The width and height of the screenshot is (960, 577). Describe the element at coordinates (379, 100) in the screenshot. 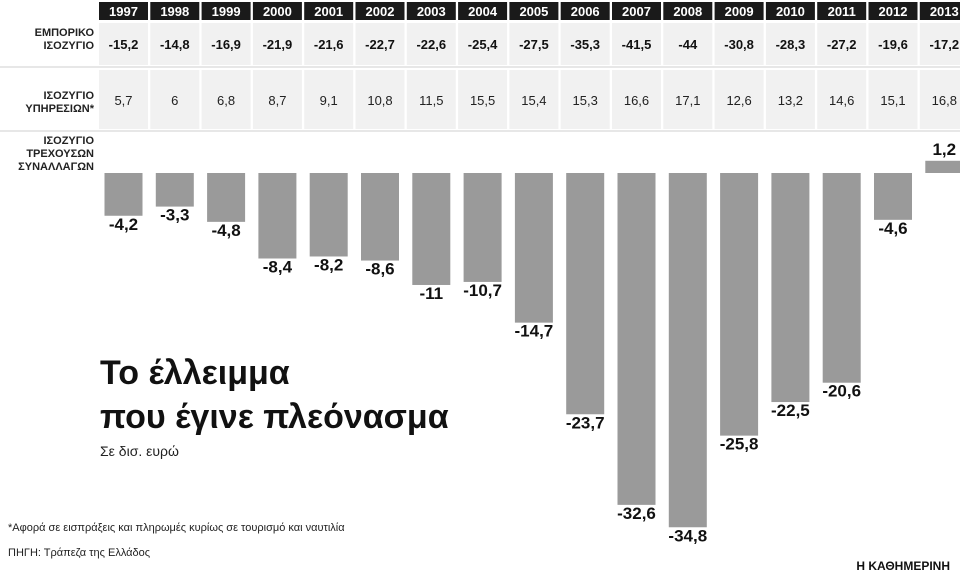

I see `services-value: 10,8` at that location.